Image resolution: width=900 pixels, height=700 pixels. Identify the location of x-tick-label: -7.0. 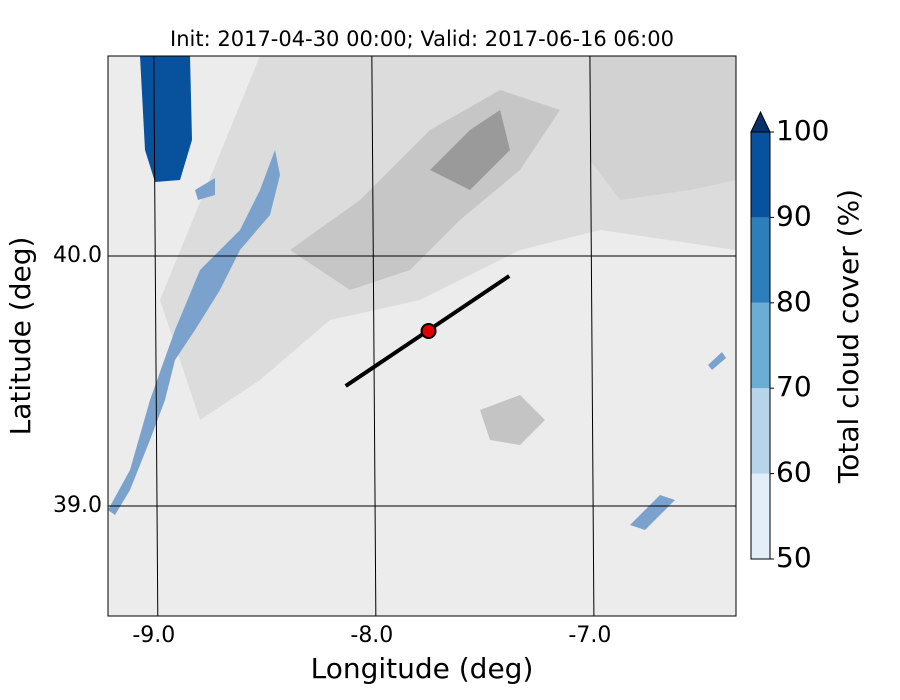
(589, 635).